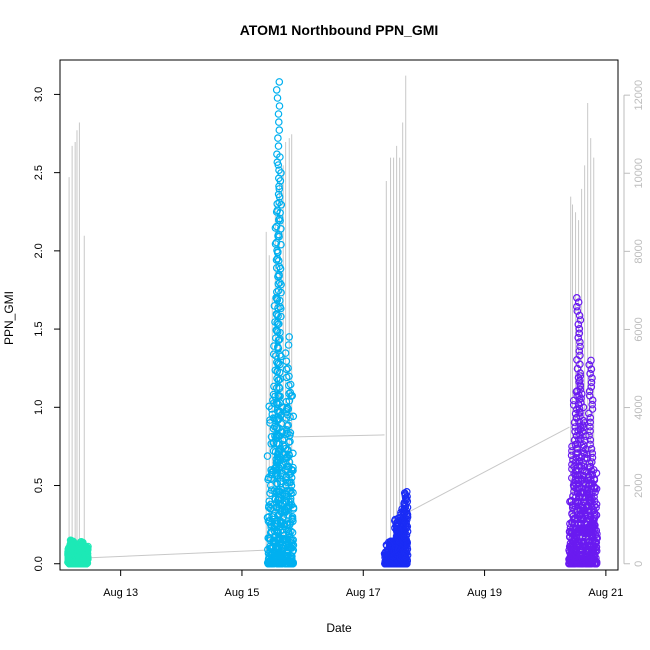  I want to click on y-tick-label: 1.5, so click(39, 328).